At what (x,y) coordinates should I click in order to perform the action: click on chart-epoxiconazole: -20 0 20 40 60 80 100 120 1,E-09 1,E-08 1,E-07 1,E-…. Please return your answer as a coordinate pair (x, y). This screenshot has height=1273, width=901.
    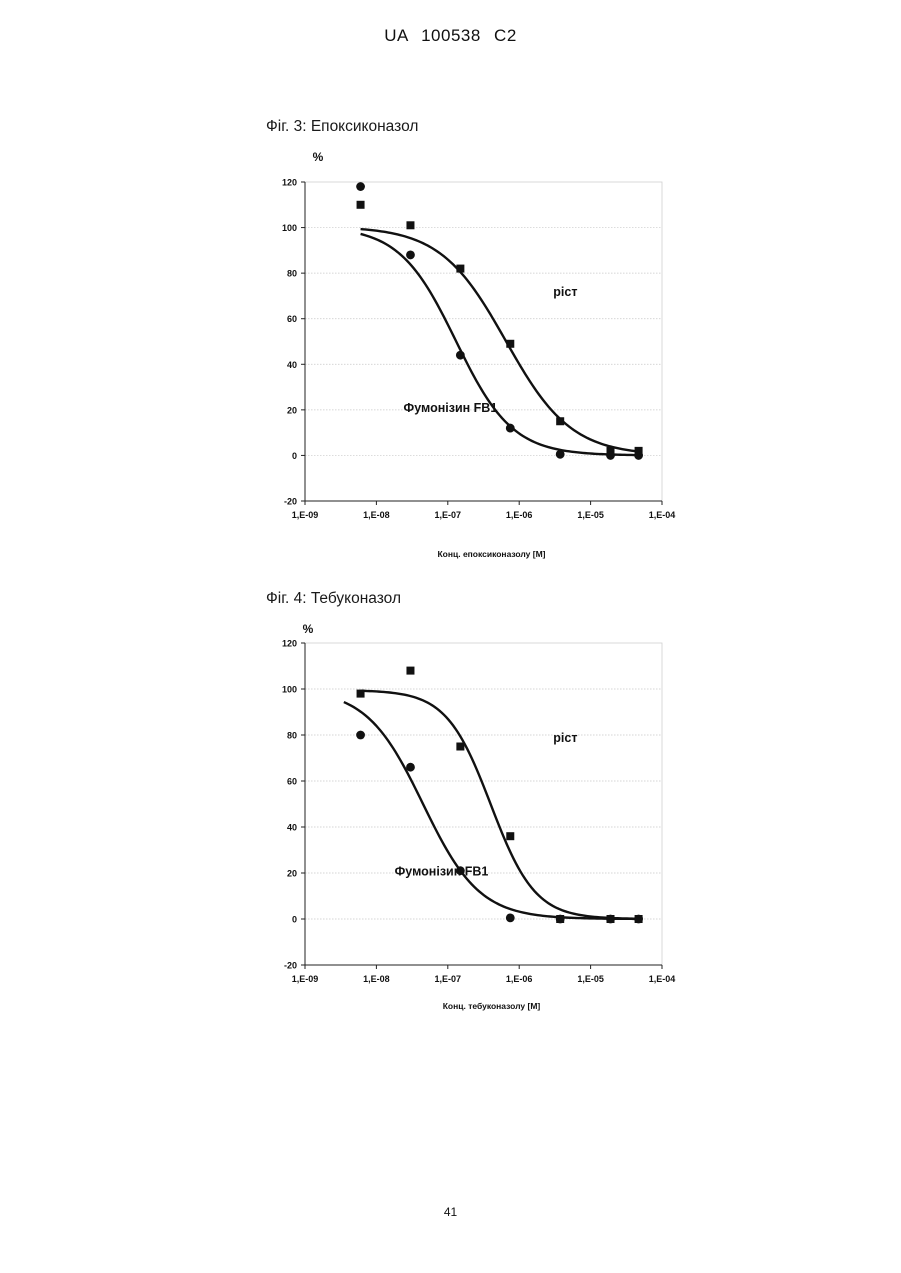
    Looking at the image, I should click on (478, 354).